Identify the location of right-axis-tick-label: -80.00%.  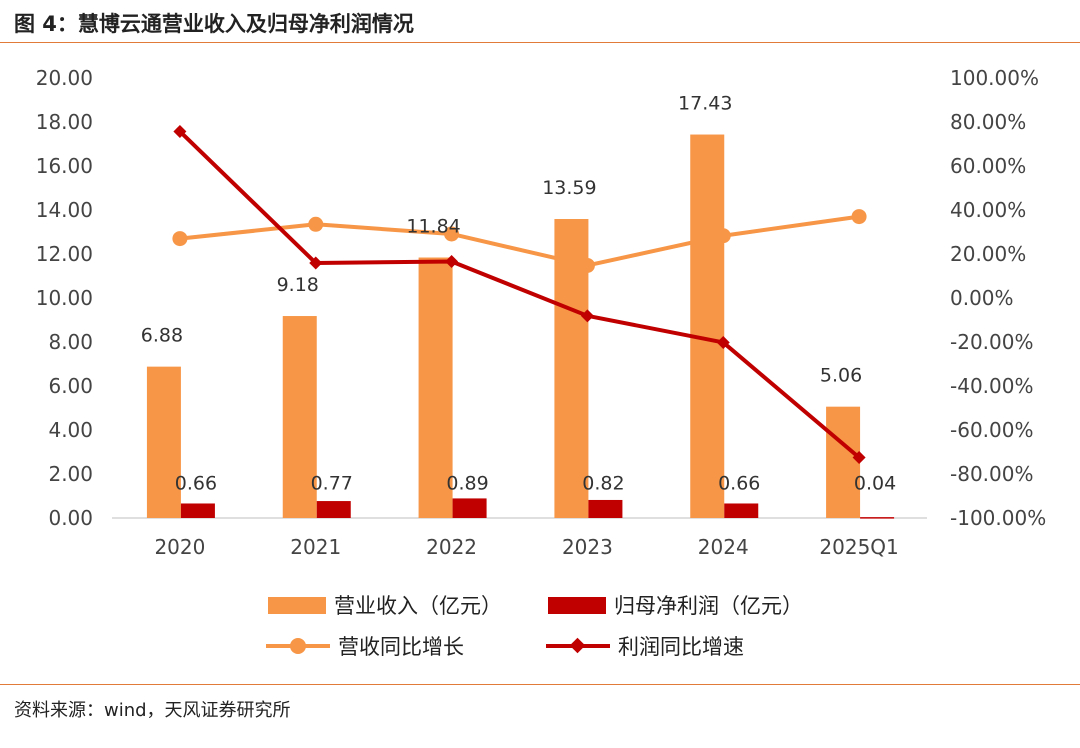
(991, 474).